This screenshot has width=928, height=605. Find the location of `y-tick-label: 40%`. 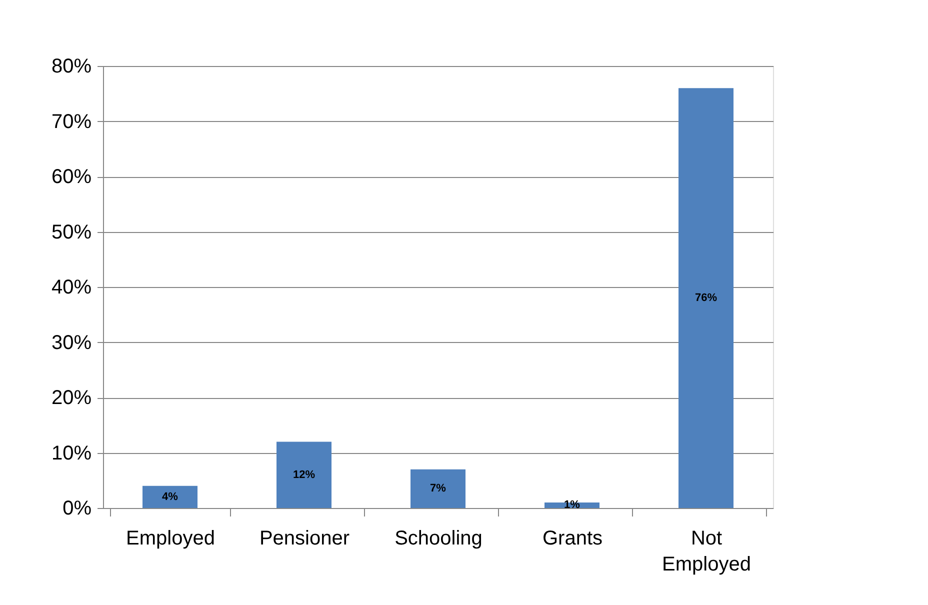

y-tick-label: 40% is located at coordinates (71, 287).